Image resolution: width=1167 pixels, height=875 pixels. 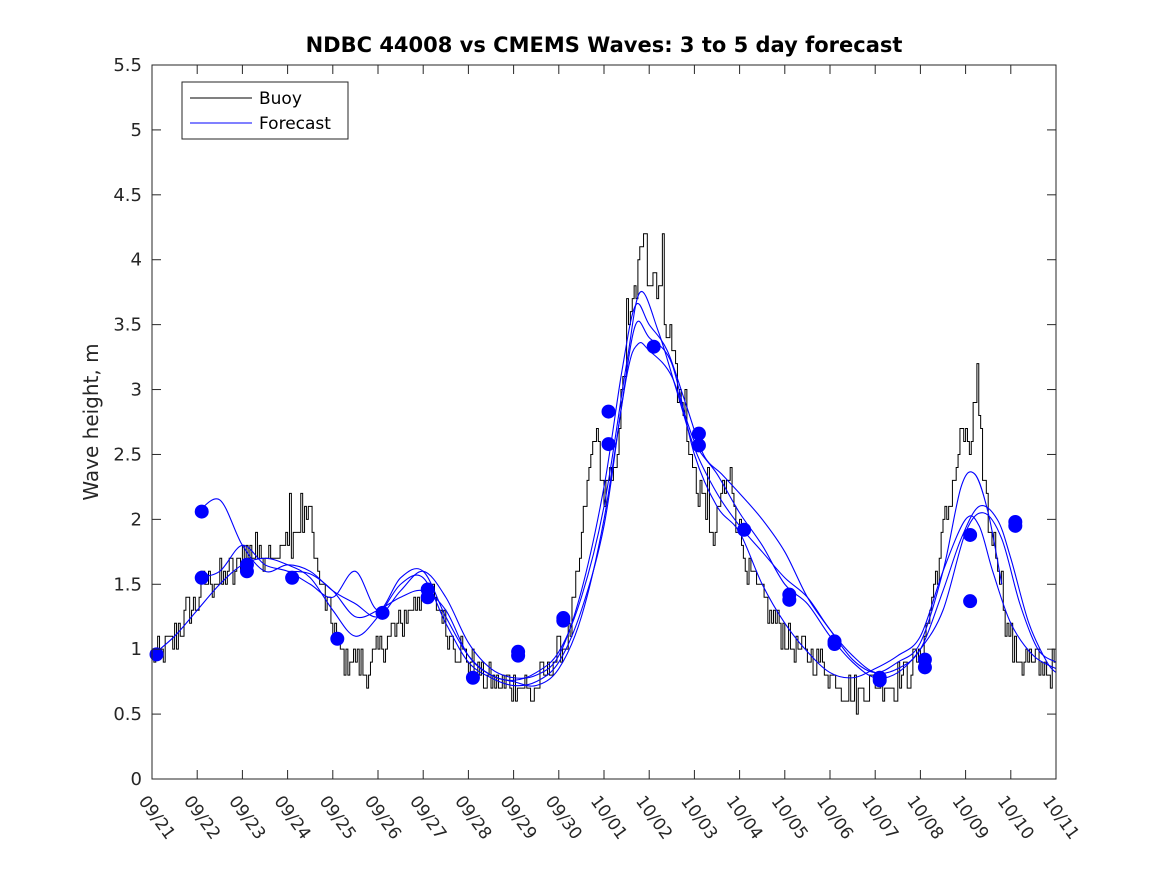 I want to click on y-tick-label-0: 0, so click(x=136, y=779).